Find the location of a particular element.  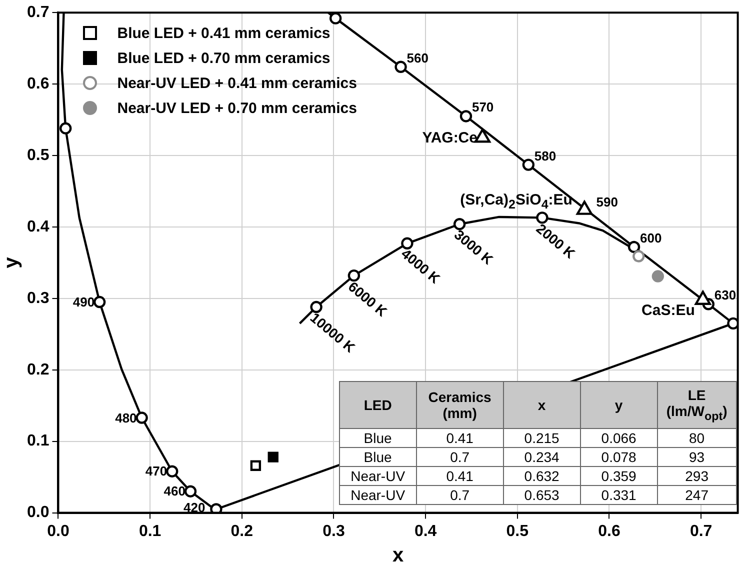

y-tick-label: 0.7 is located at coordinates (38, 13).